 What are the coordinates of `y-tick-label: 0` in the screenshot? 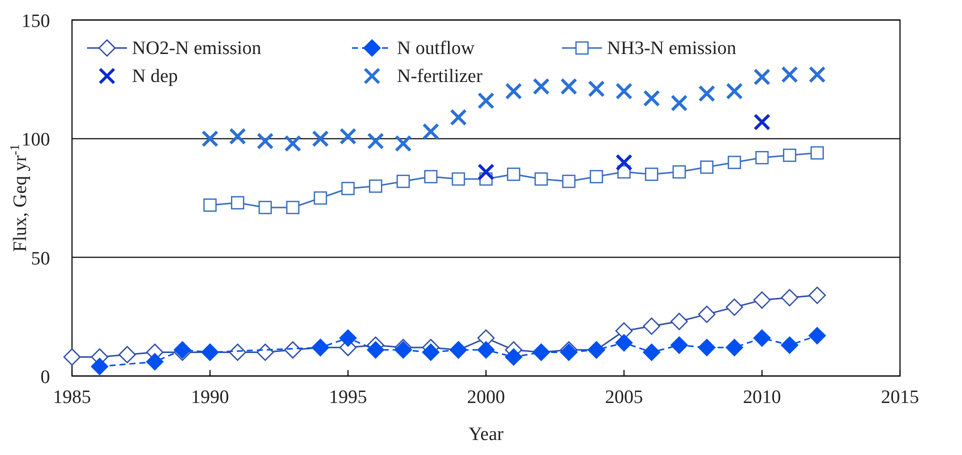 It's located at (45, 377).